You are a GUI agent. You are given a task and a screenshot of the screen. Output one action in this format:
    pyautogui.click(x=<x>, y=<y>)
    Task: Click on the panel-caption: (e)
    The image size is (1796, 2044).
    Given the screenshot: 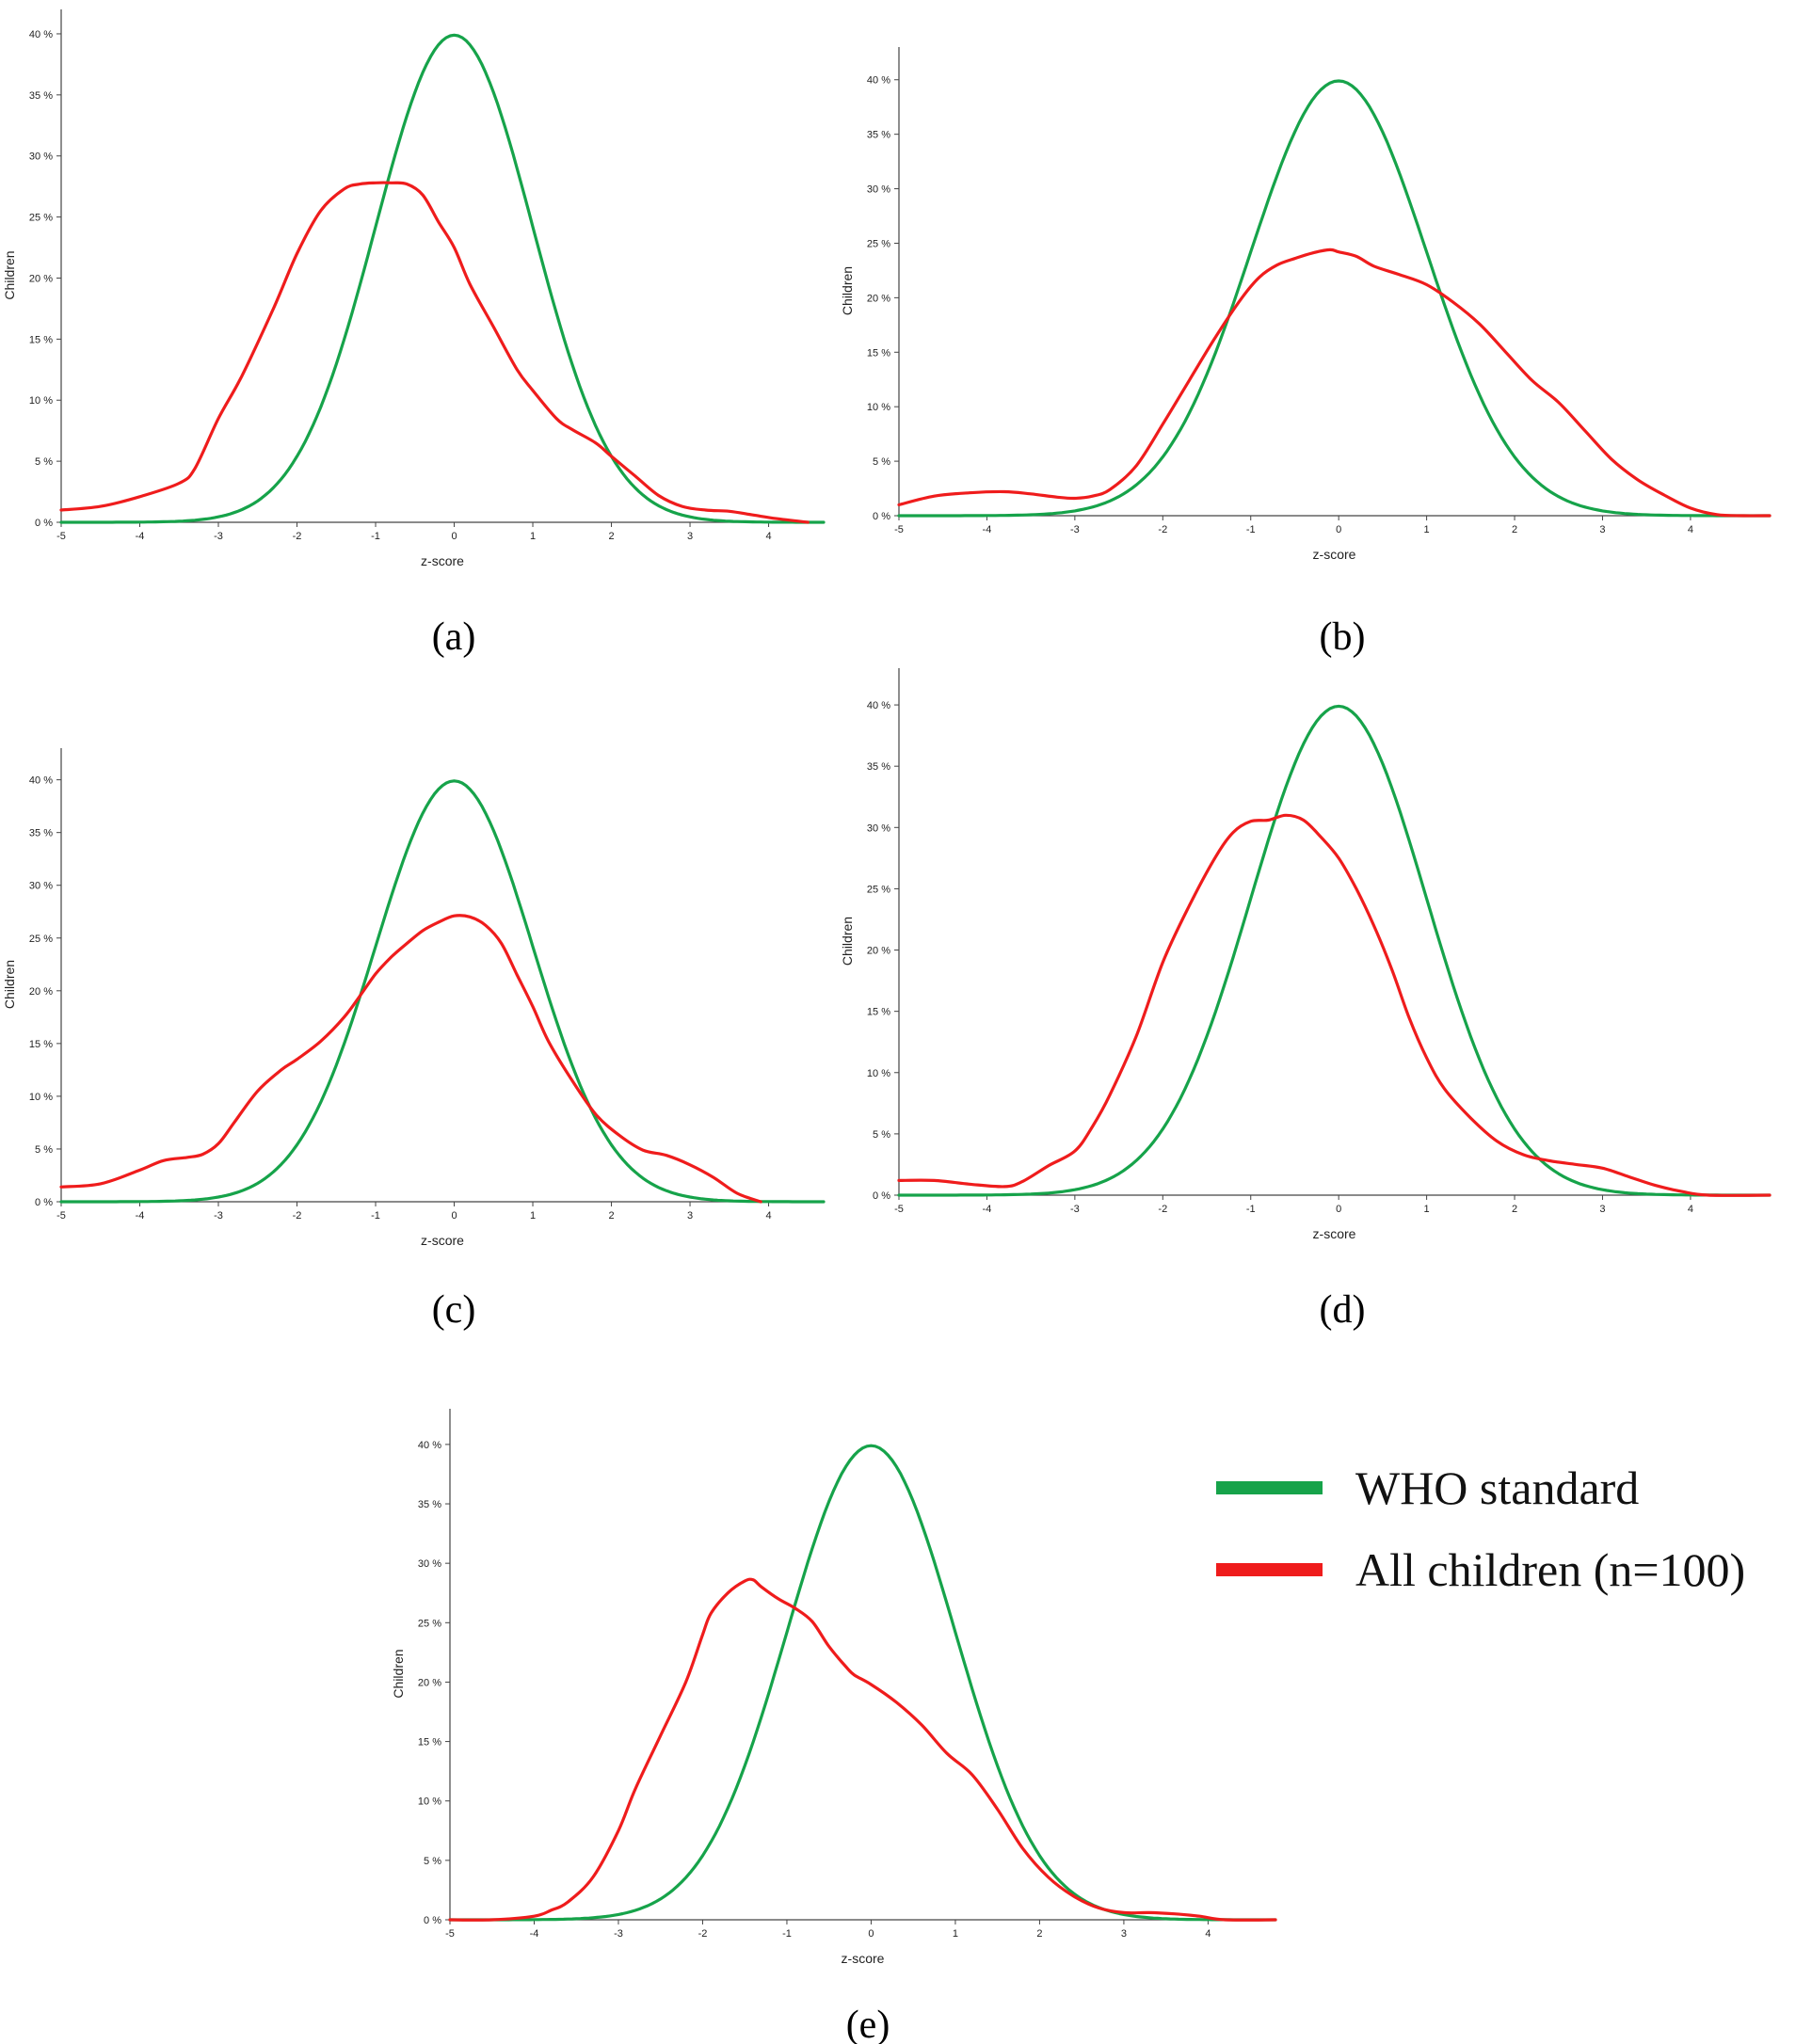 What is the action you would take?
    pyautogui.click(x=868, y=2024)
    